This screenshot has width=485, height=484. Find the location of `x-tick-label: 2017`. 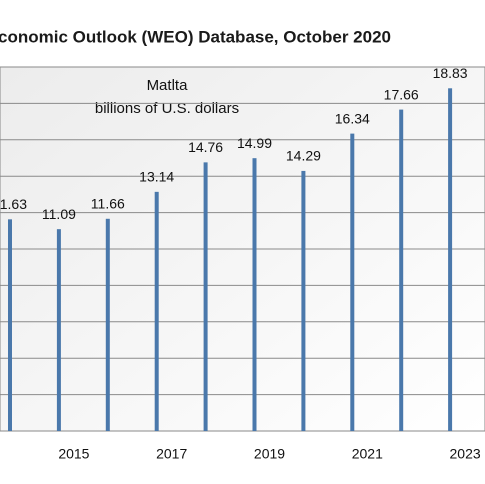

x-tick-label: 2017 is located at coordinates (171, 454).